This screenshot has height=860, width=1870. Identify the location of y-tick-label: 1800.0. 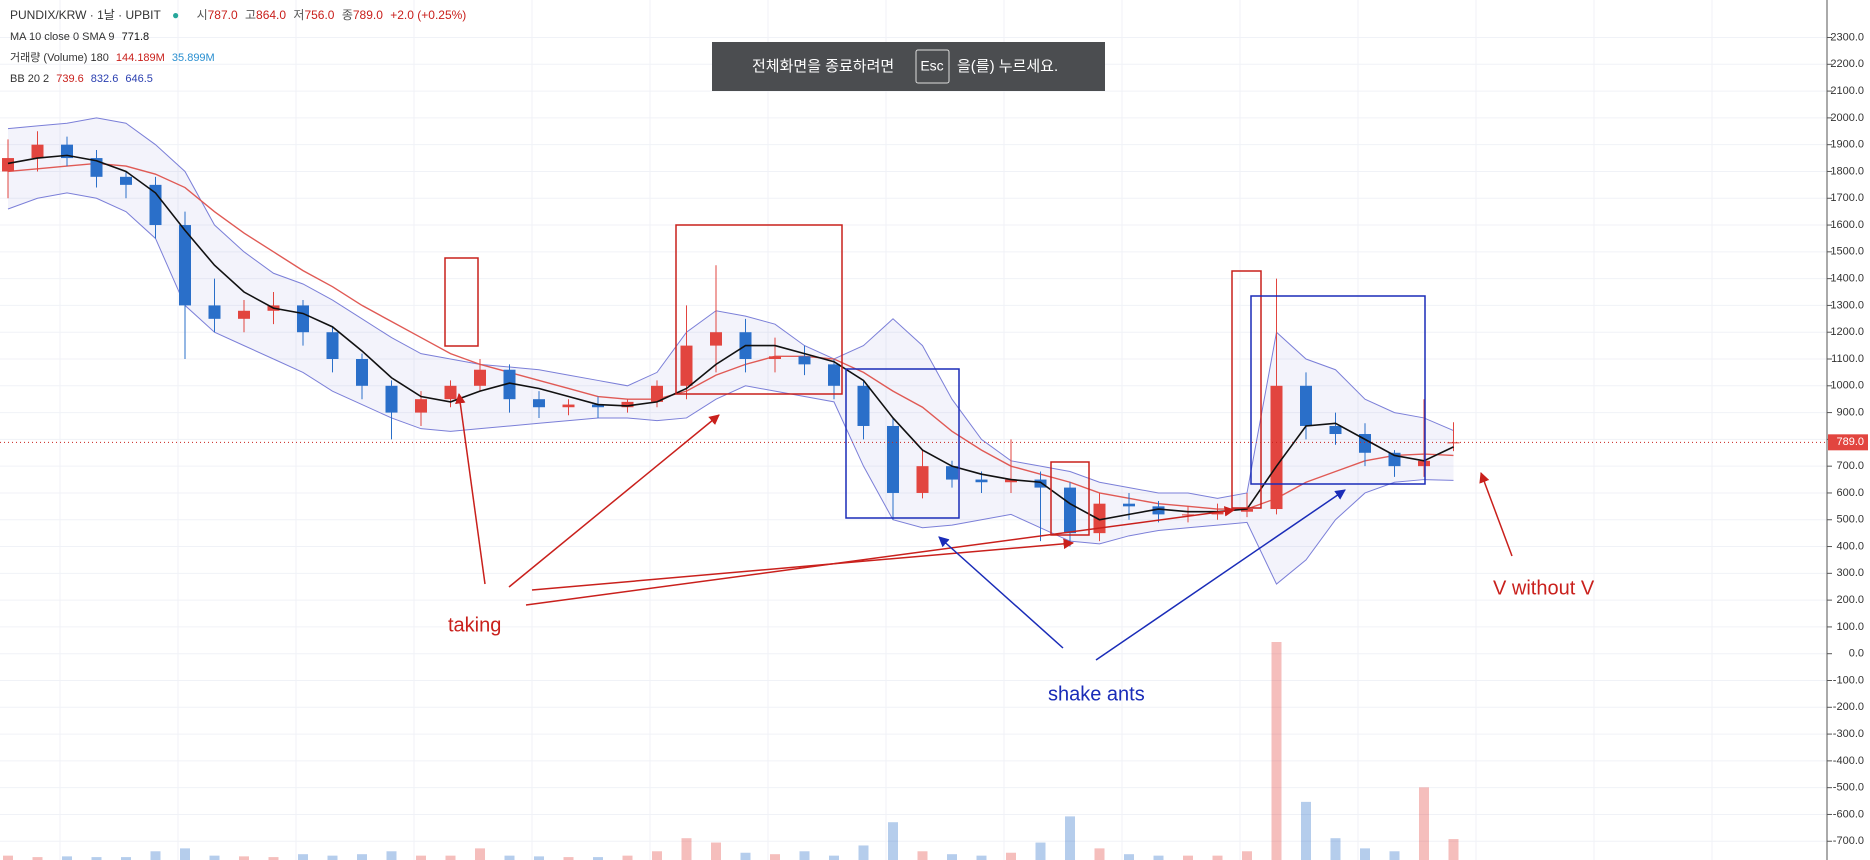
(1847, 171).